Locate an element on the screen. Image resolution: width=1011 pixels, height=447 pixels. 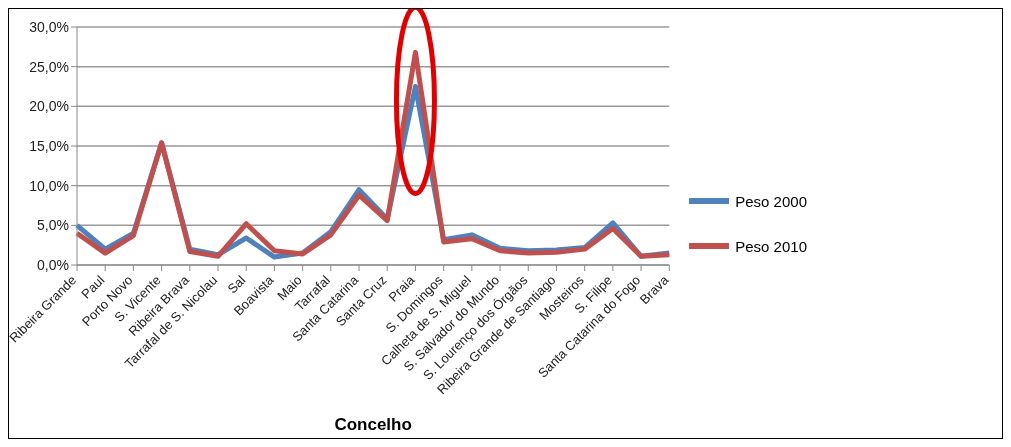
y-tick-label: 10,0% is located at coordinates (49, 185).